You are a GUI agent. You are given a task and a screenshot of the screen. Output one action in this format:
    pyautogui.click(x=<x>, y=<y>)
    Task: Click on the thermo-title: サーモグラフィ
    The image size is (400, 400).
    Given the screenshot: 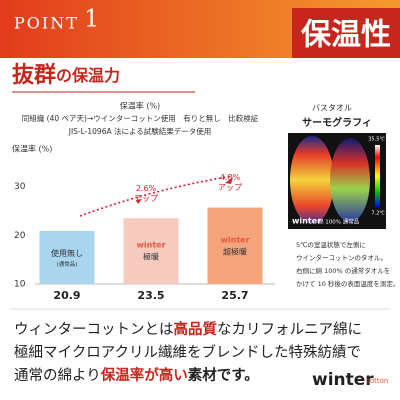 What is the action you would take?
    pyautogui.click(x=337, y=122)
    